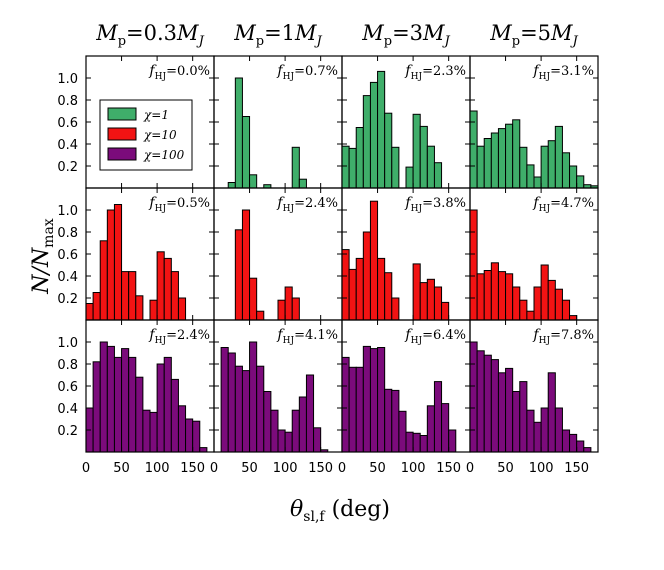 This screenshot has height=570, width=664. I want to click on fhj-annotation: fHJ=3.8%, so click(435, 204).